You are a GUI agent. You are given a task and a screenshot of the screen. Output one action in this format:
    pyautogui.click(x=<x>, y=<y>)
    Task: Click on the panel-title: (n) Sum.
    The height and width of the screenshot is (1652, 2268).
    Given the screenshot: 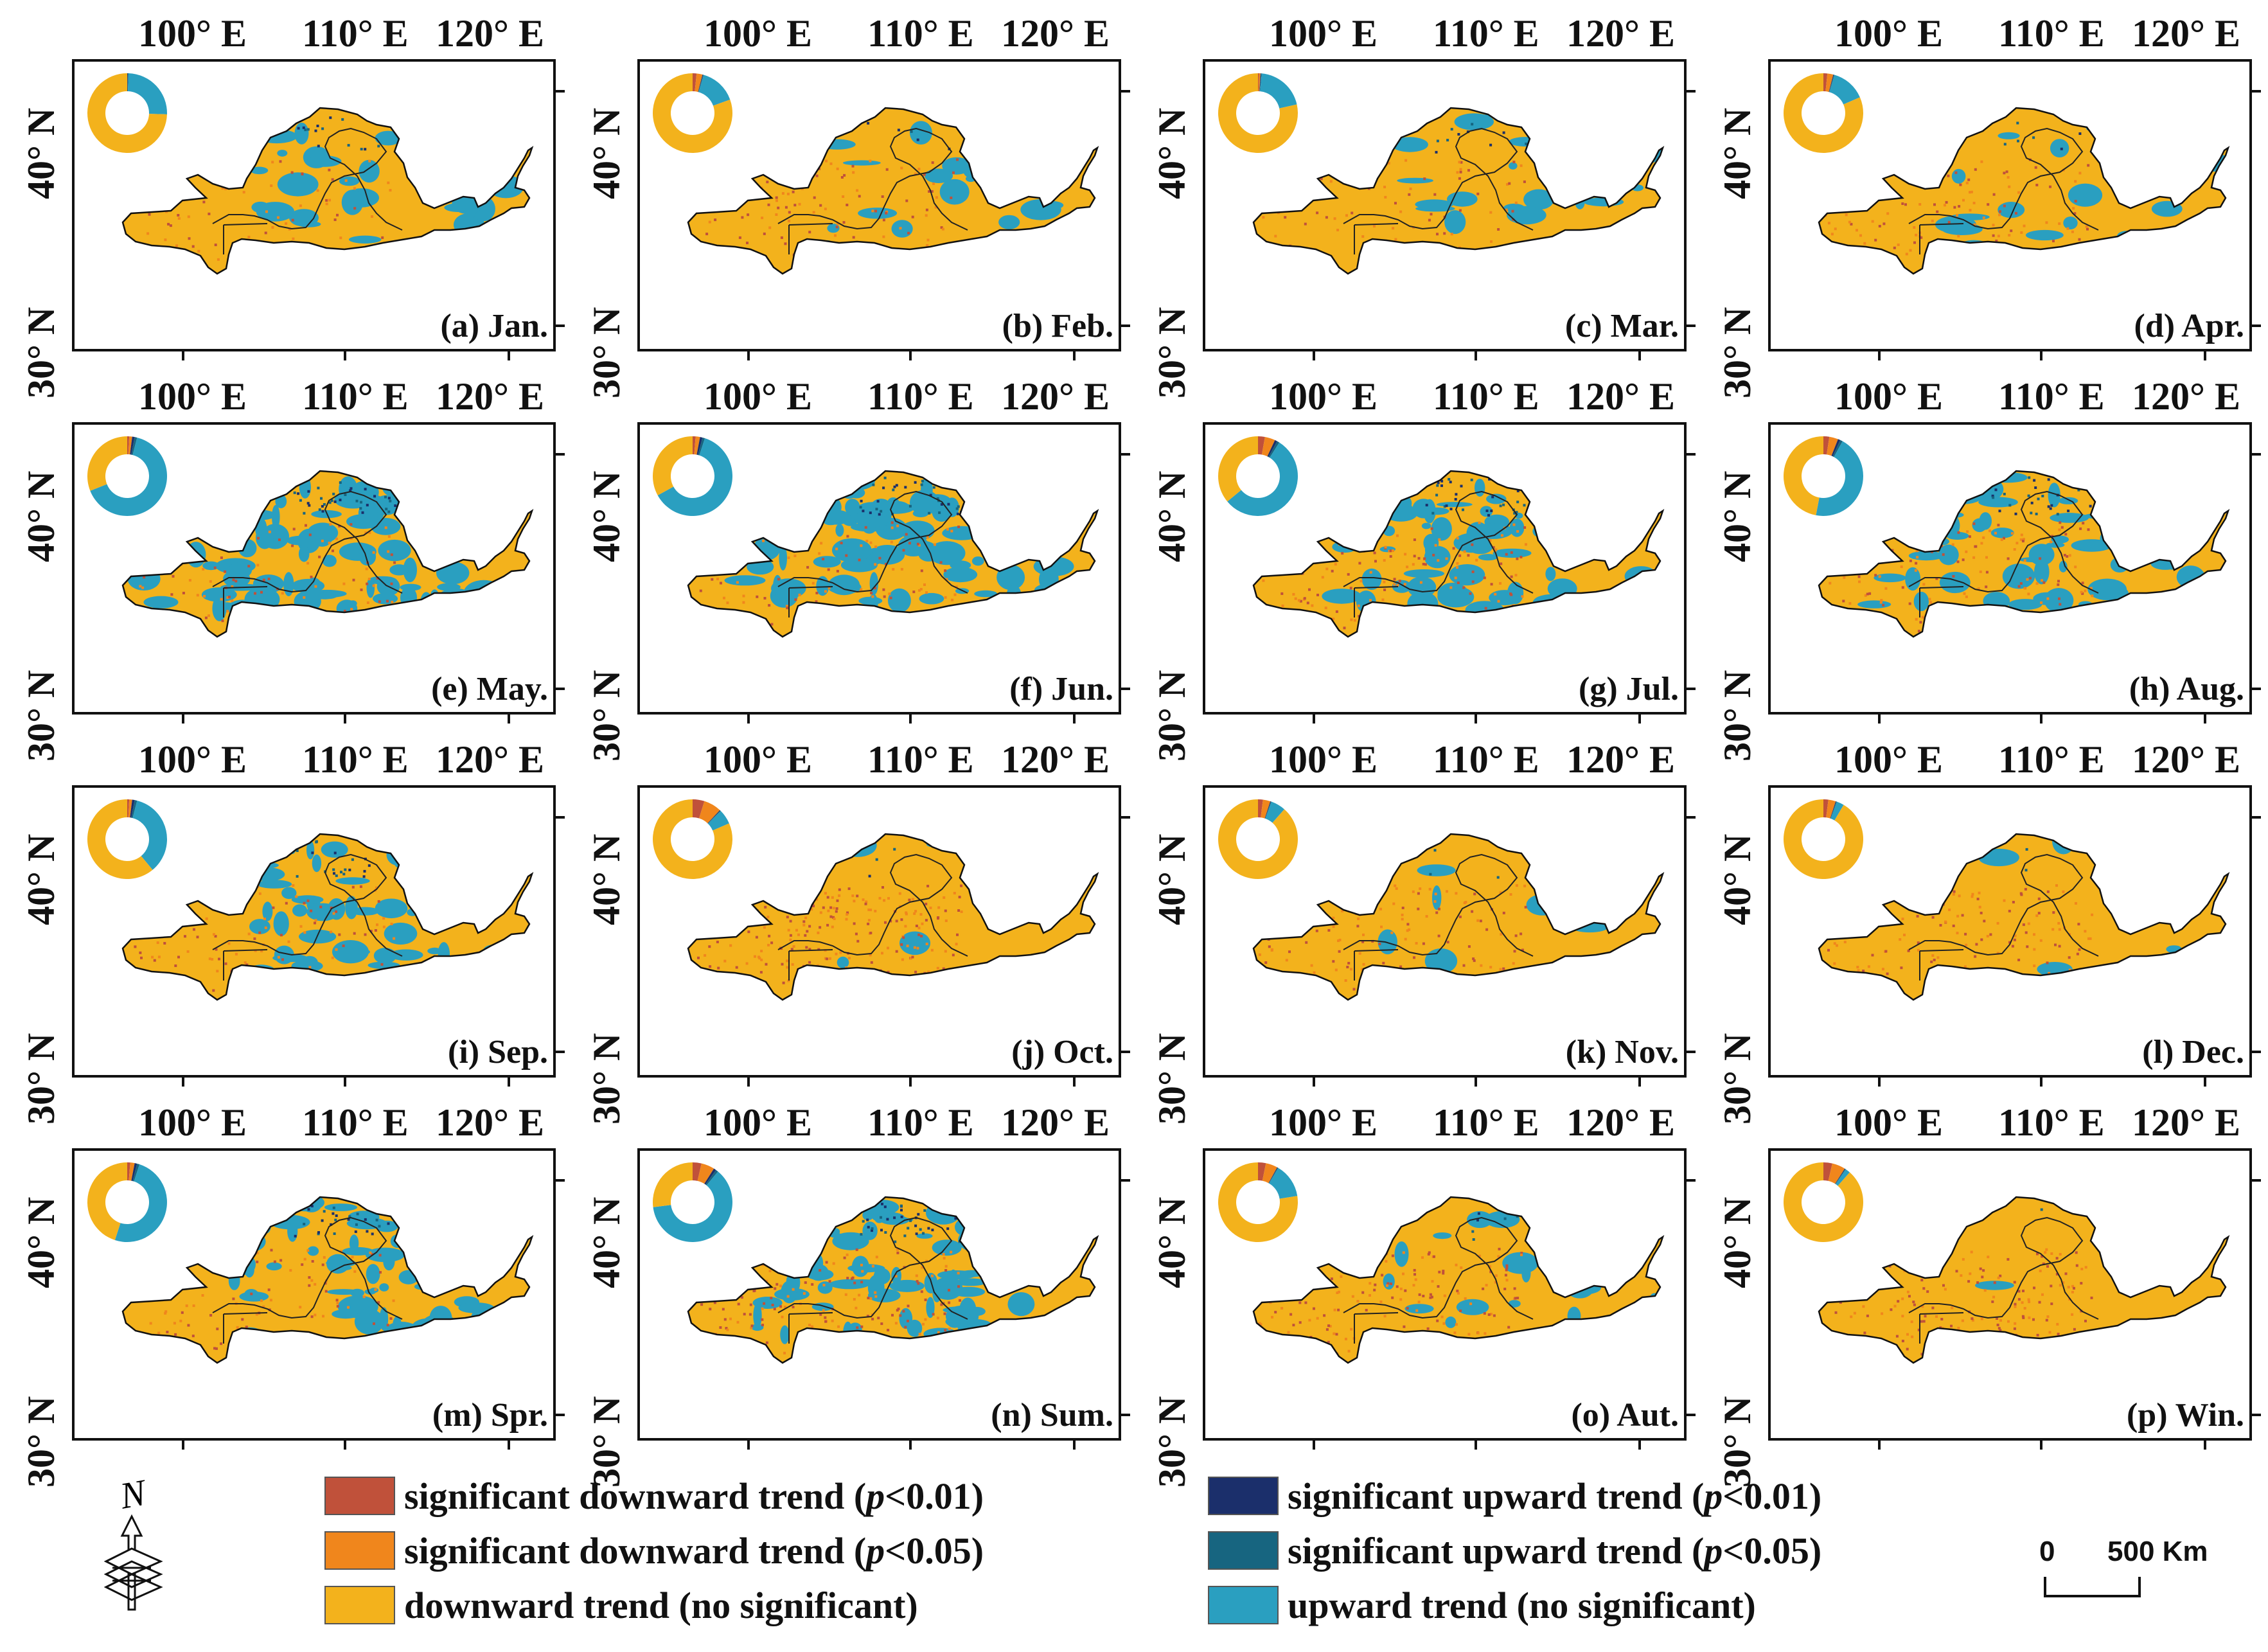 What is the action you would take?
    pyautogui.click(x=1052, y=1415)
    